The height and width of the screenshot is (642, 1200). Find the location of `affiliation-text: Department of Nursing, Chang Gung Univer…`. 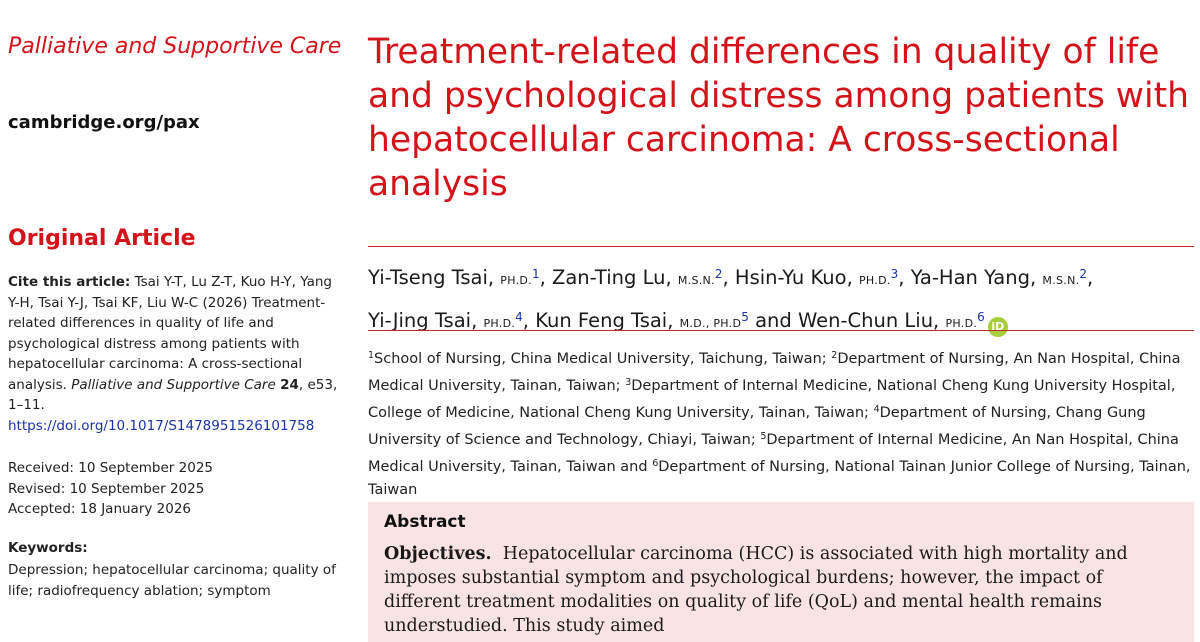

affiliation-text: Department of Nursing, Chang Gung Univer… is located at coordinates (757, 426).